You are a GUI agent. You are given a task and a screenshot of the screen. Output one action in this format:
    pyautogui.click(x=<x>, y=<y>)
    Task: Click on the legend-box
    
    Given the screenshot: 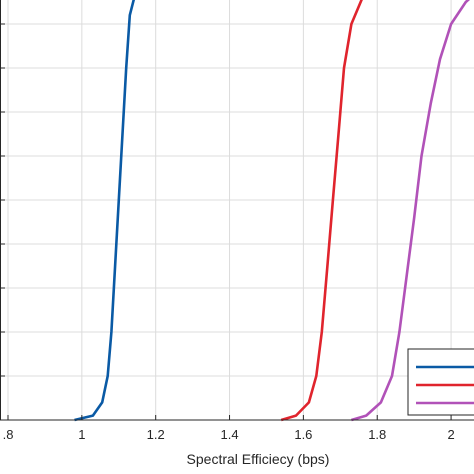 What is the action you would take?
    pyautogui.click(x=440, y=382)
    